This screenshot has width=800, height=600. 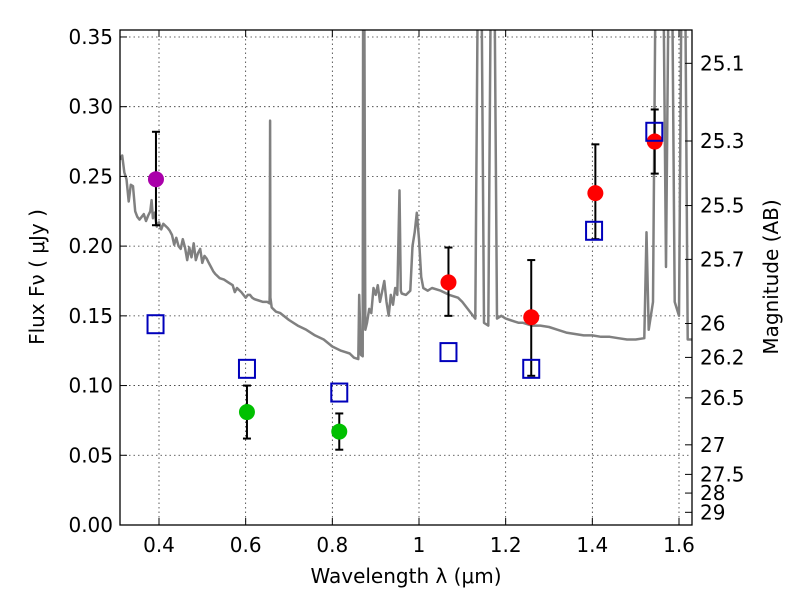 I want to click on x-tick-label: 1.6, so click(x=679, y=545).